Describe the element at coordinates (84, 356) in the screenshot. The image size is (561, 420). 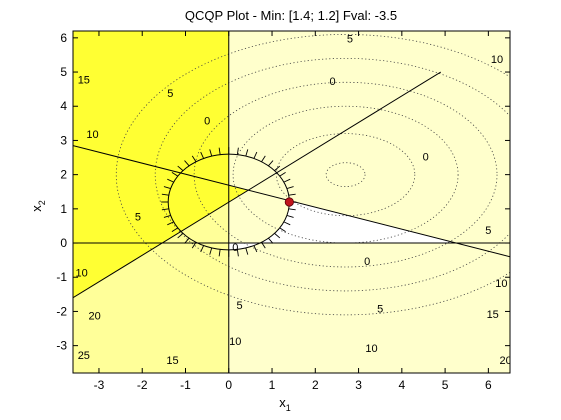
I see `contour-label: 25` at that location.